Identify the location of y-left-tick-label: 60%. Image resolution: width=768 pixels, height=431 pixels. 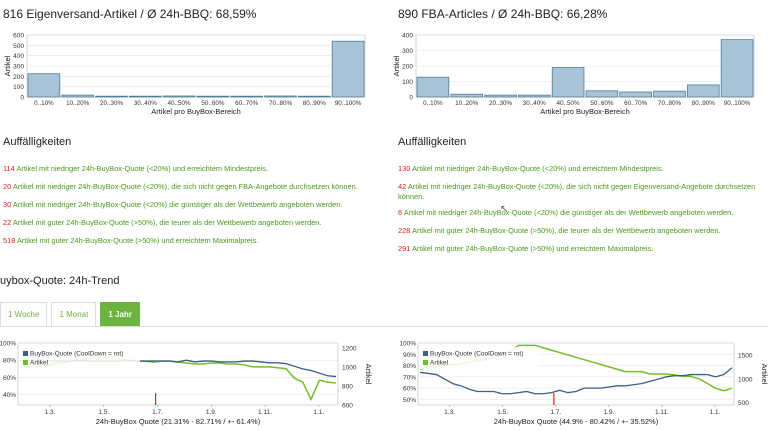
(409, 389).